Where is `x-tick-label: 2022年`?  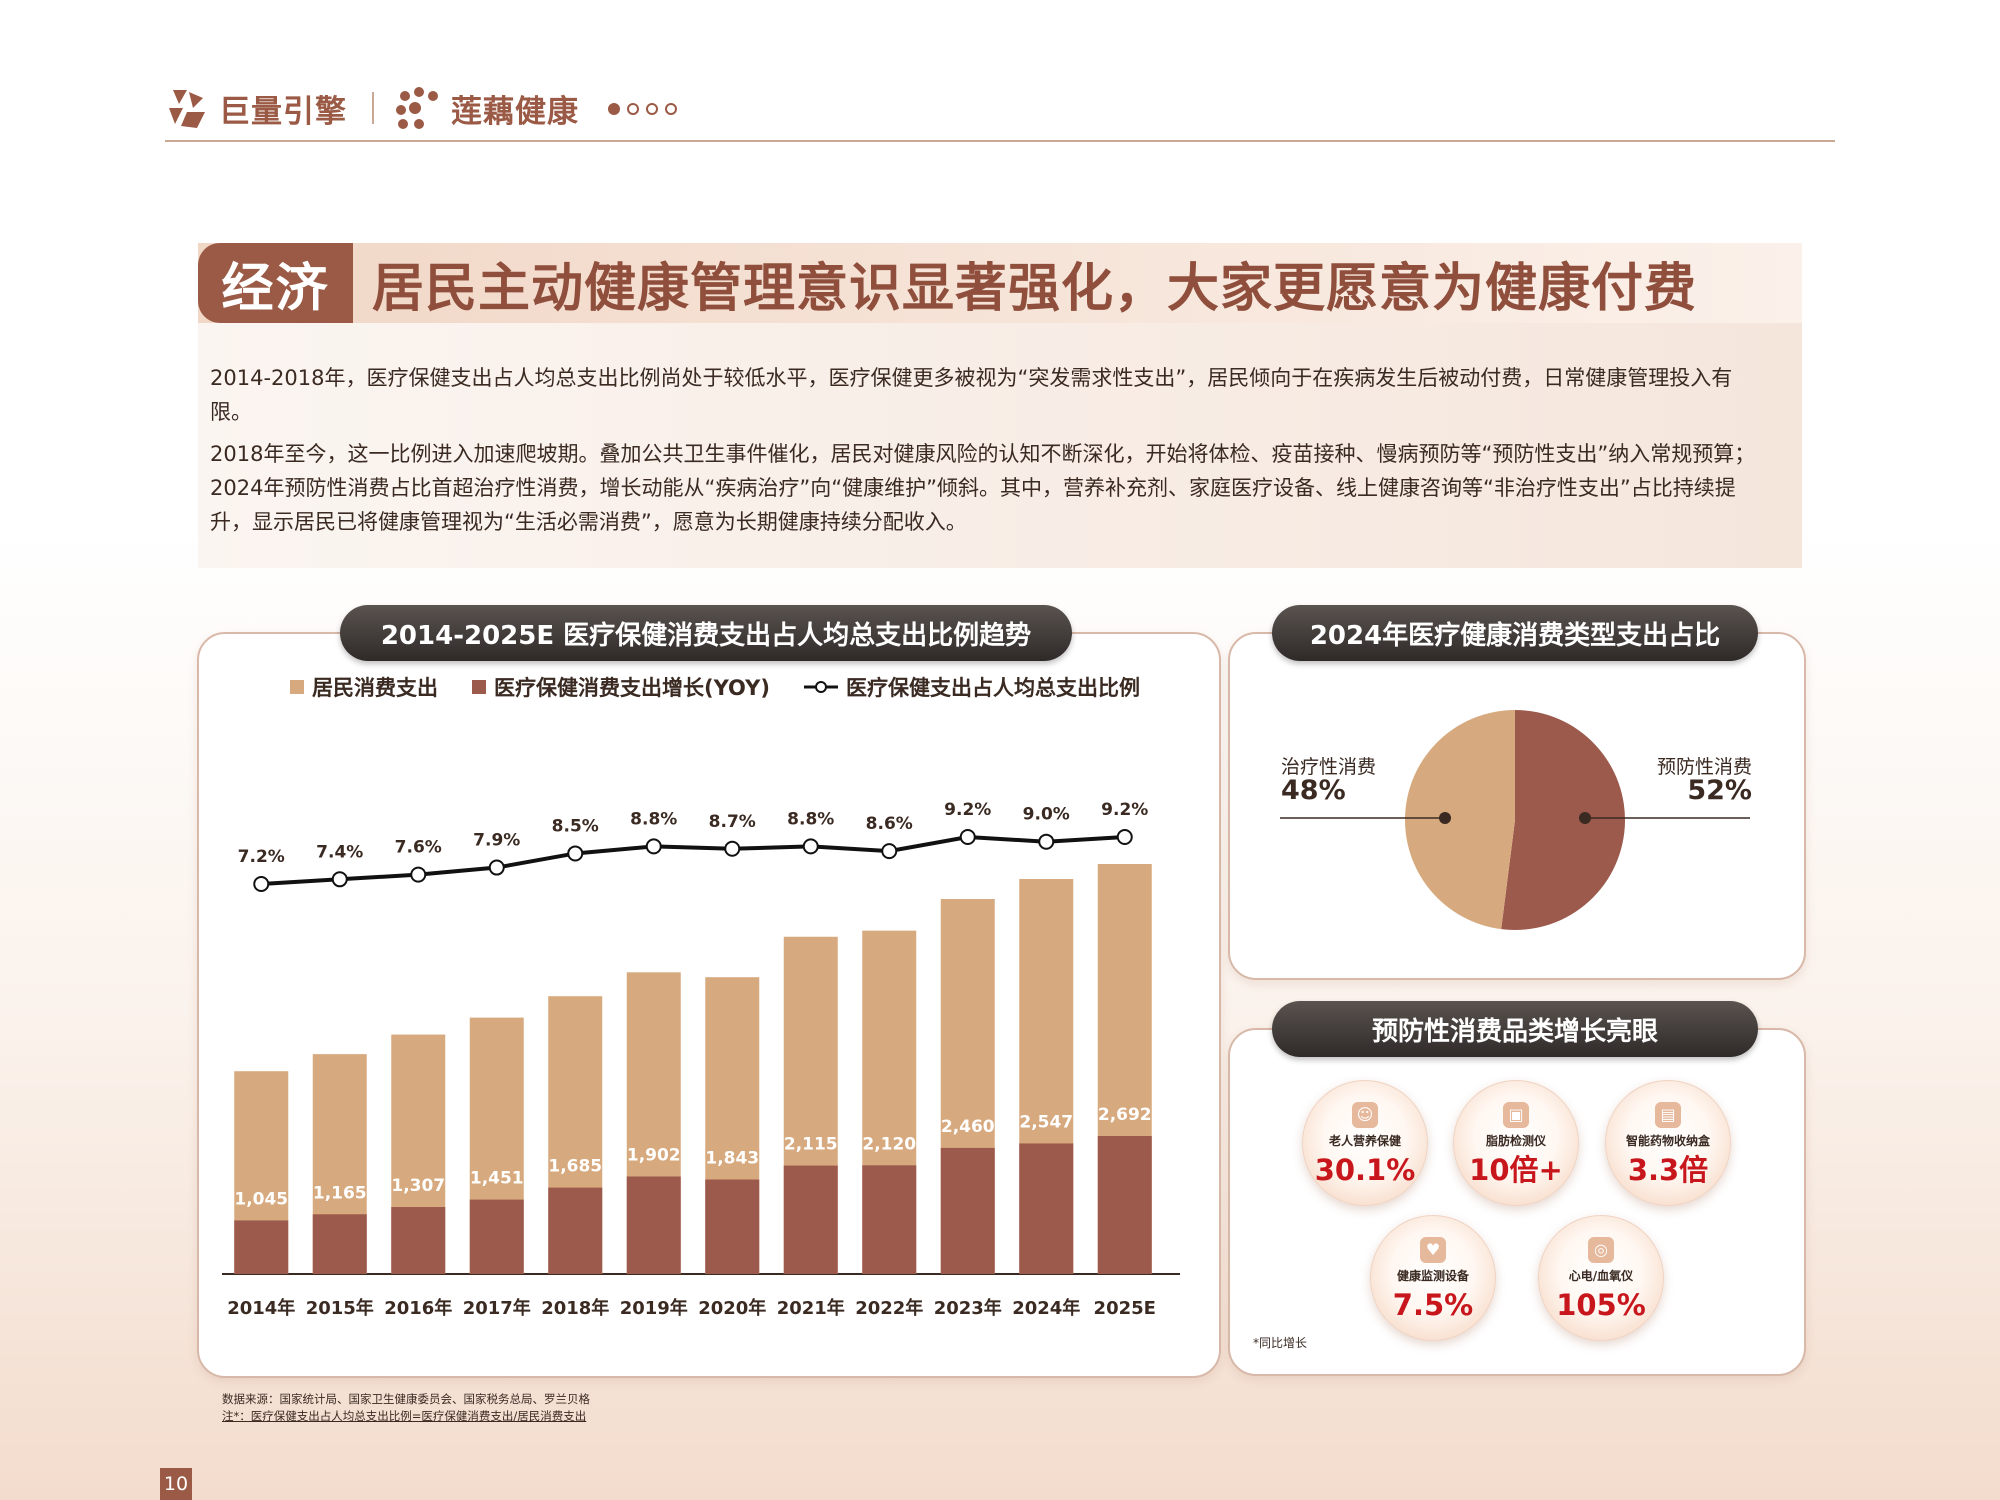 x-tick-label: 2022年 is located at coordinates (889, 1308).